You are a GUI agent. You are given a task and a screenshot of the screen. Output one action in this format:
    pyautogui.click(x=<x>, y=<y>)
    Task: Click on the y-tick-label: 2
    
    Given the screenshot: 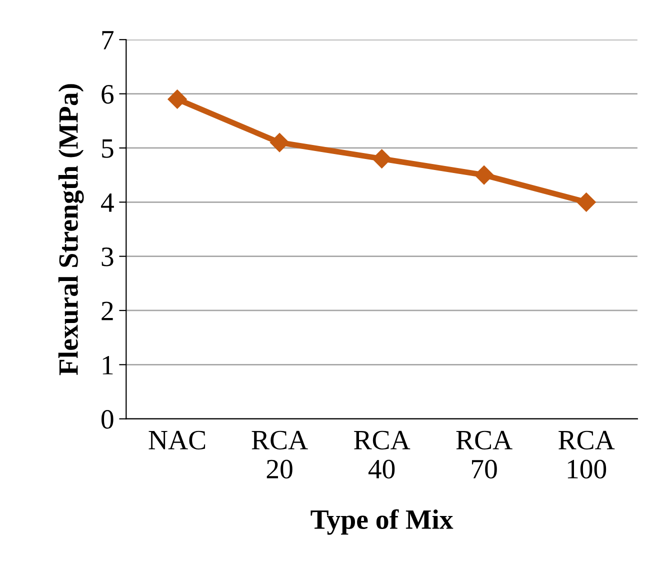 What is the action you would take?
    pyautogui.click(x=107, y=311)
    